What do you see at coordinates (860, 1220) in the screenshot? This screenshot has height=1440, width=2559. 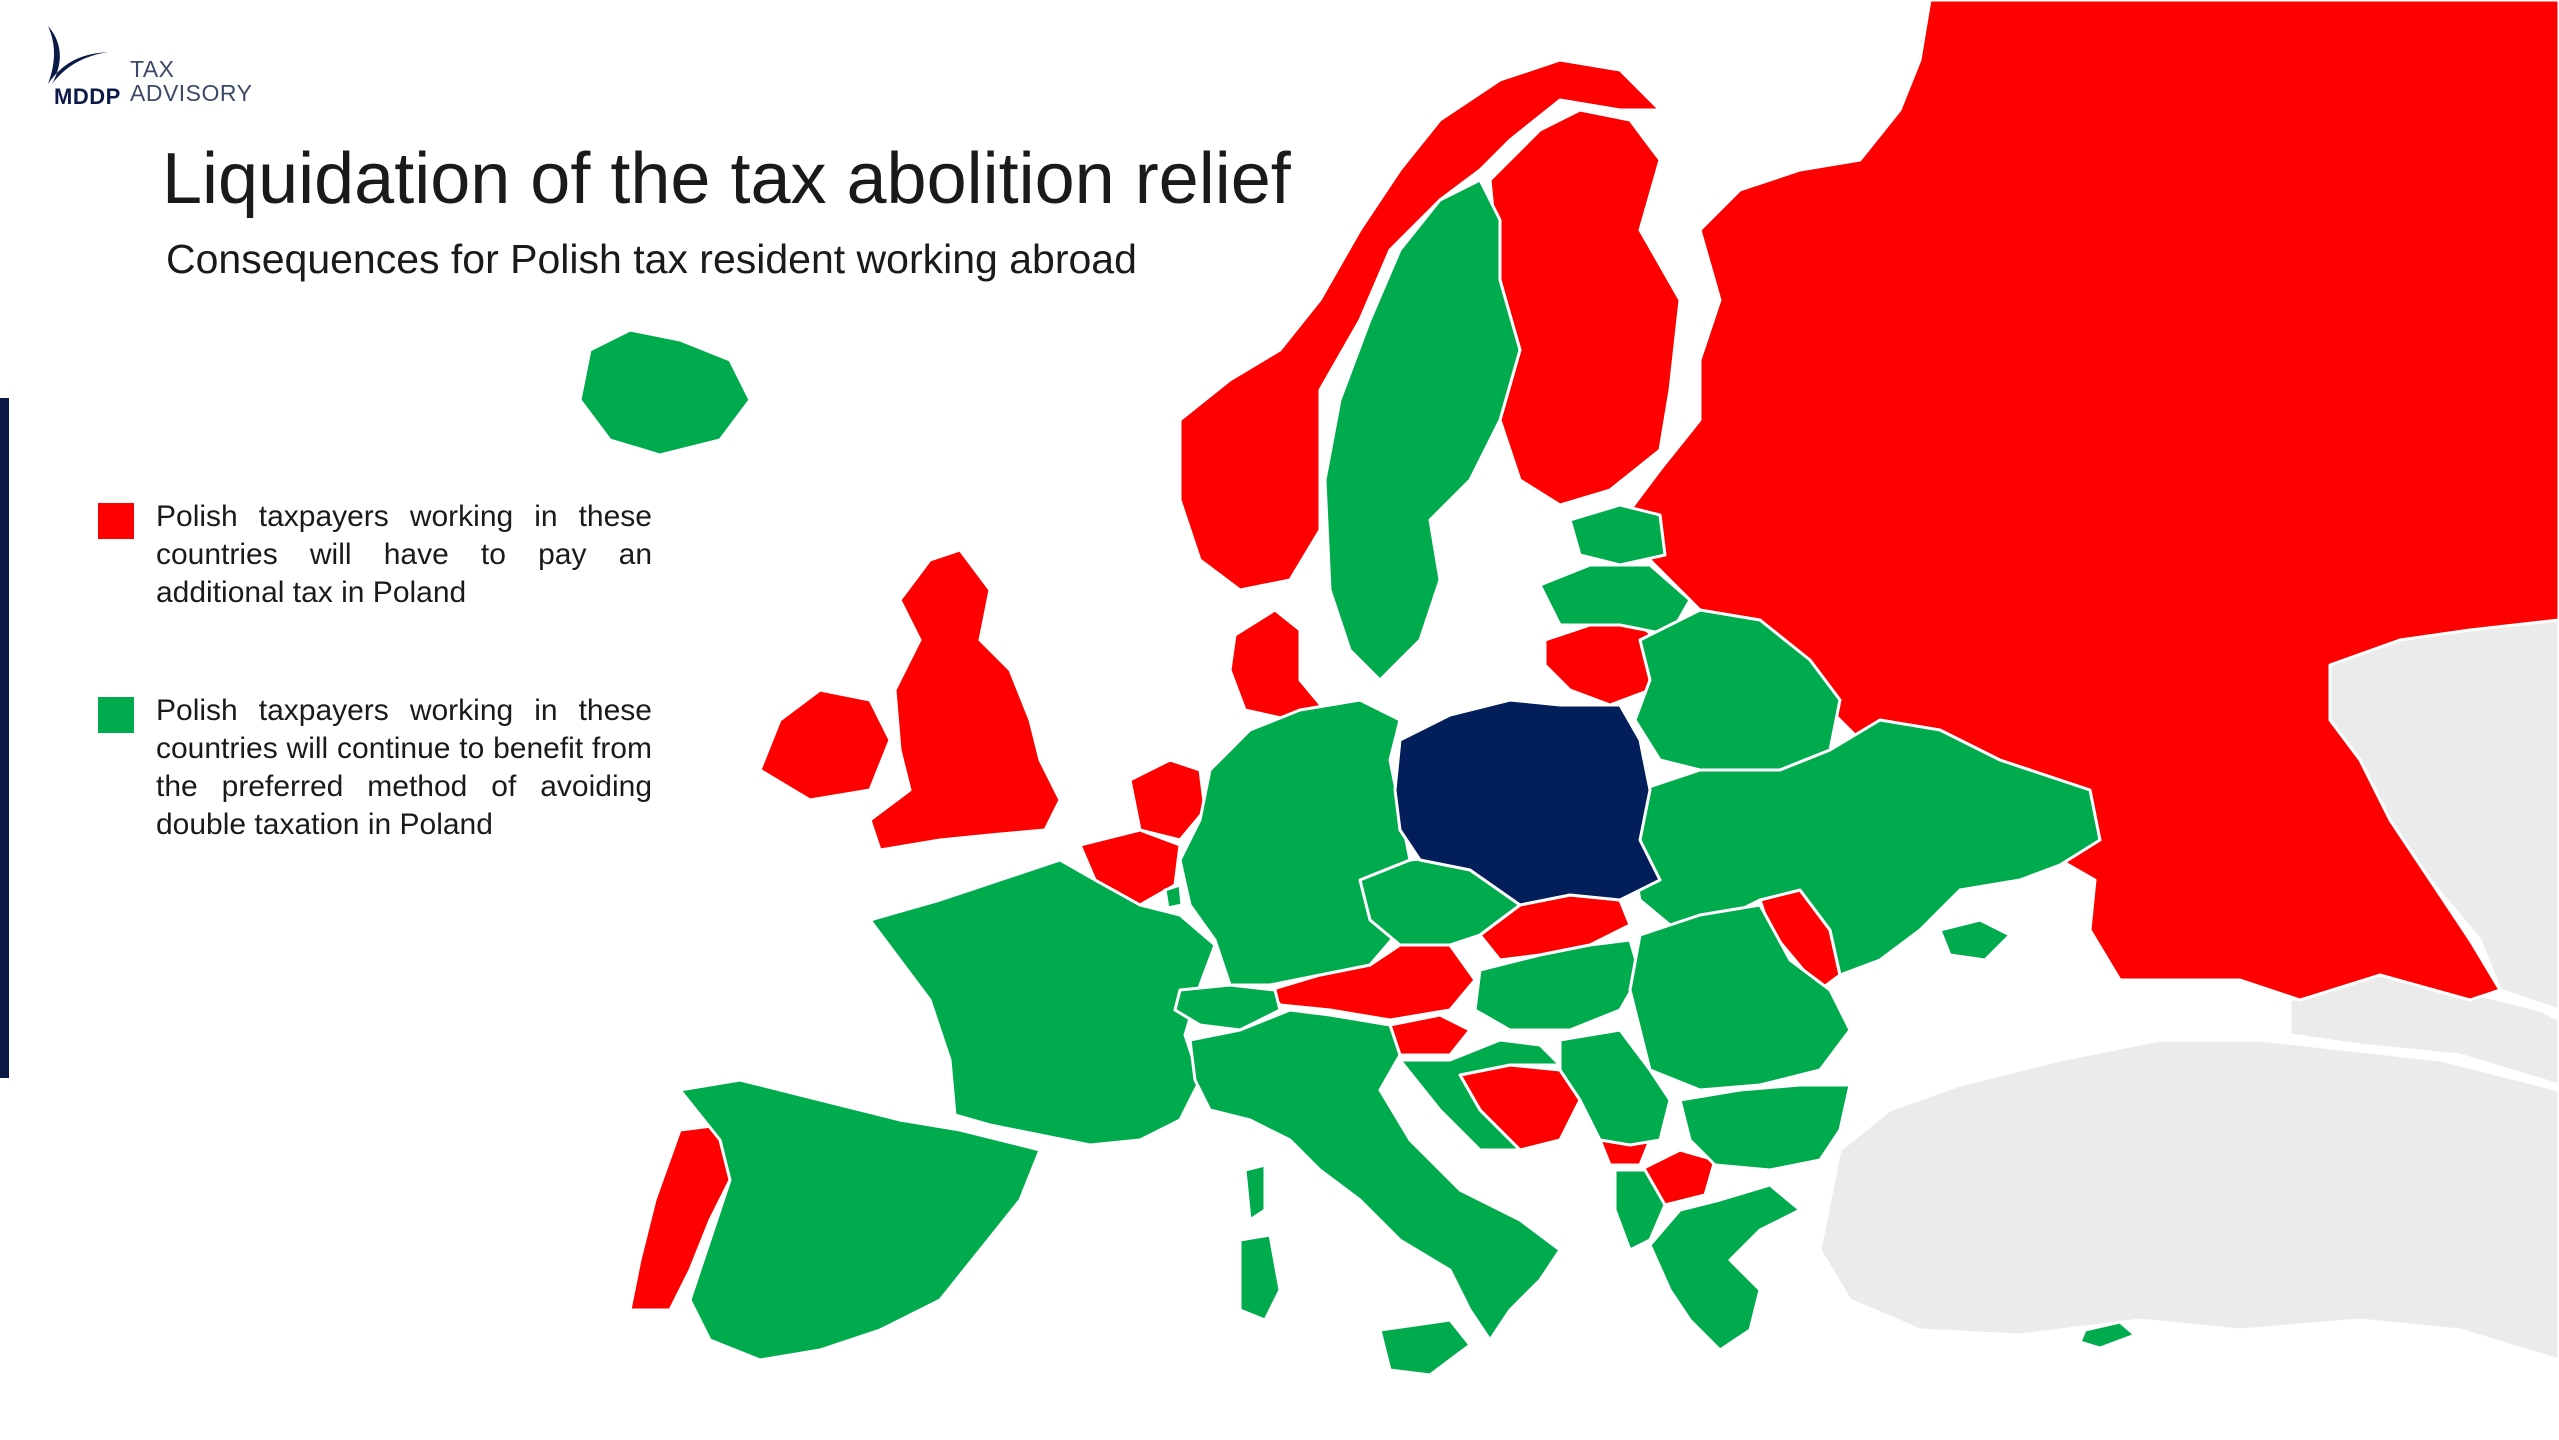 I see `spain` at bounding box center [860, 1220].